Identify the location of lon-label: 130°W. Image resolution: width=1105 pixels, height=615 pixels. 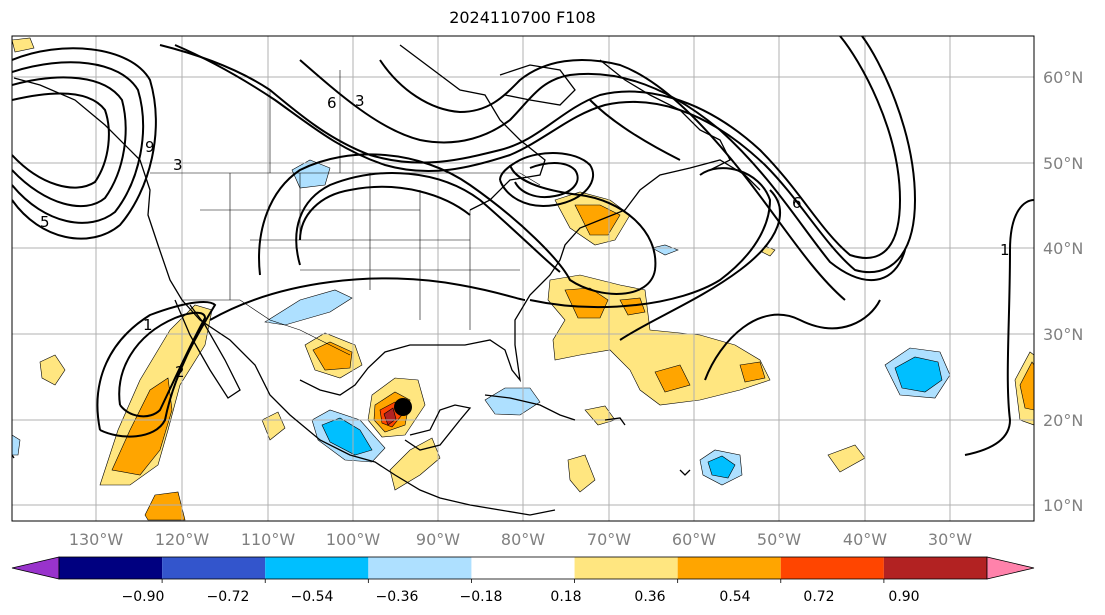
(96, 539).